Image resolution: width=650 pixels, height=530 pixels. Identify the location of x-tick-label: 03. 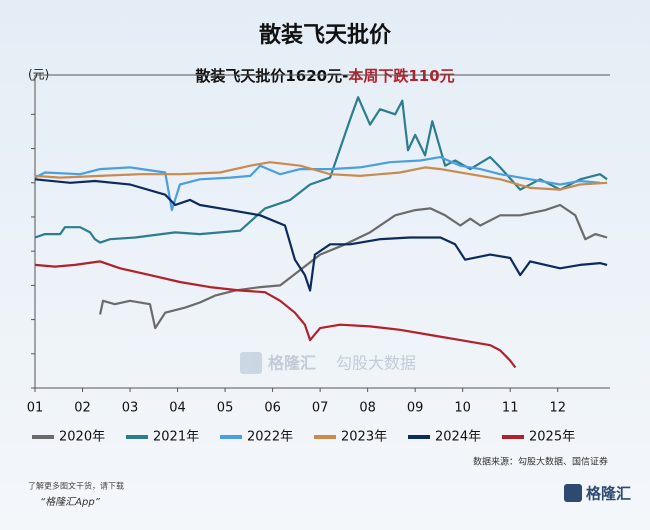
(130, 408).